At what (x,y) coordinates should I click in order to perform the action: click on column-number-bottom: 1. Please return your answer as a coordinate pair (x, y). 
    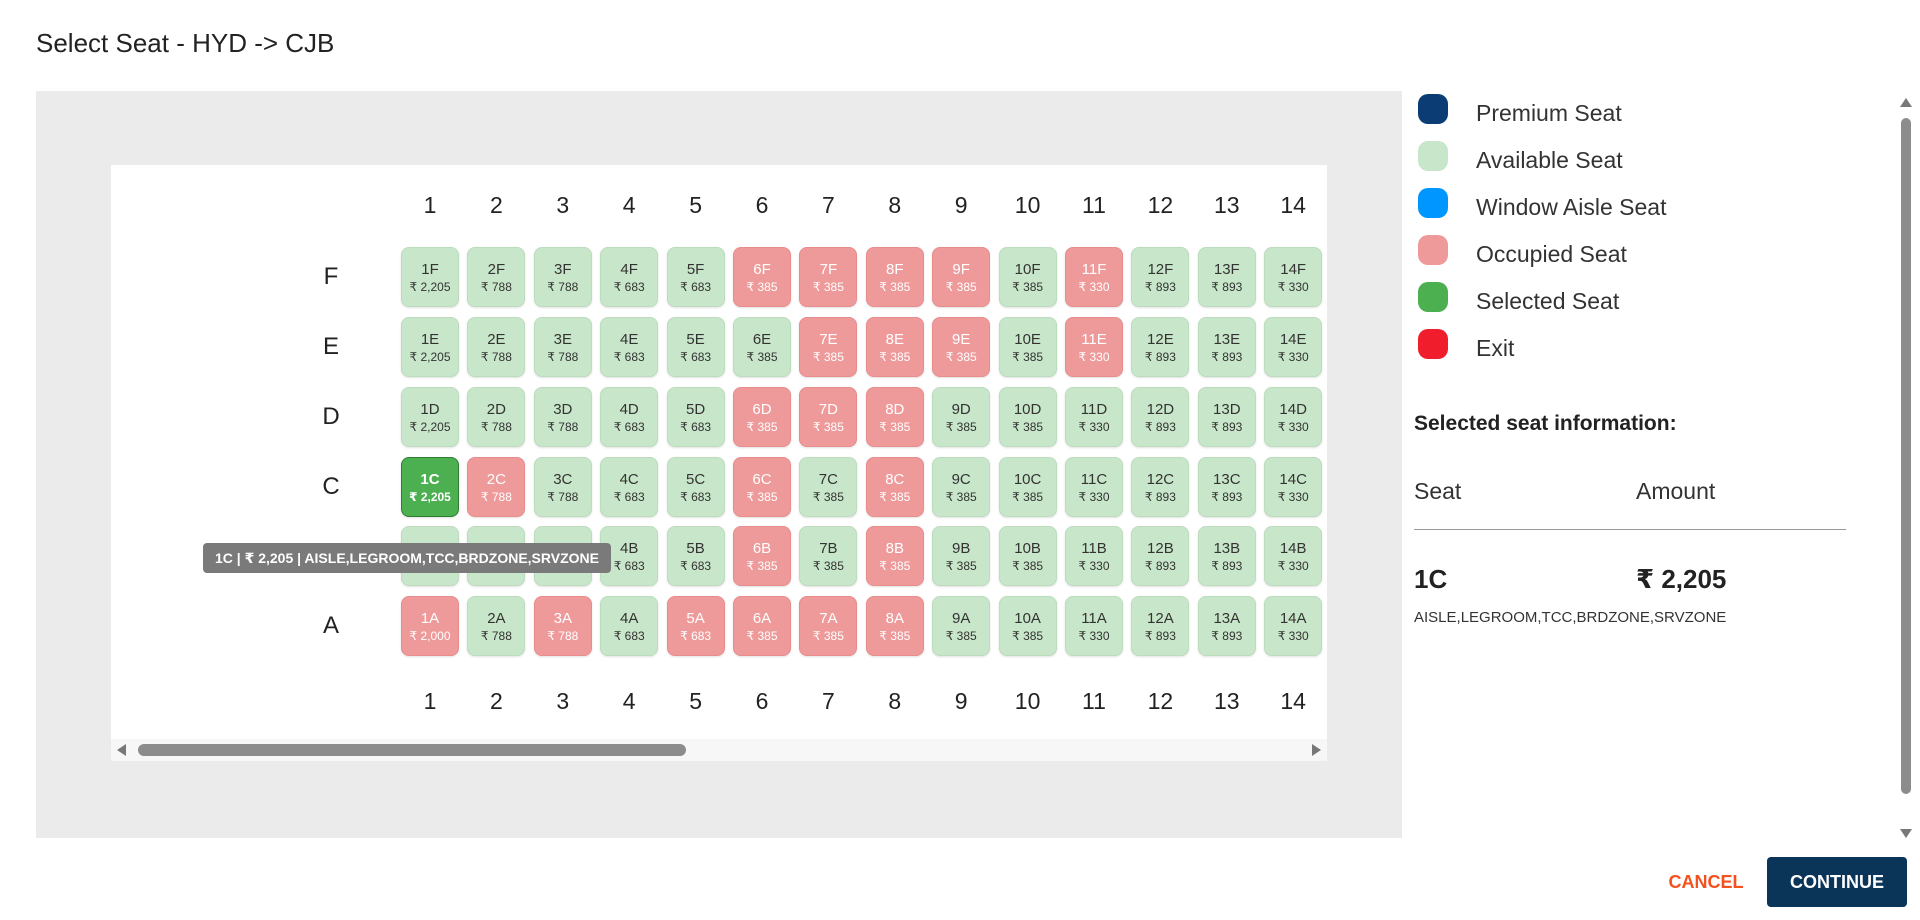
    Looking at the image, I should click on (430, 701).